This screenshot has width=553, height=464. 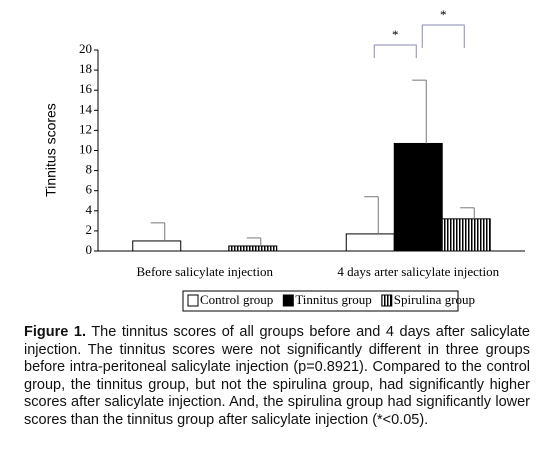 I want to click on legend-label: Spirulina group, so click(x=434, y=299).